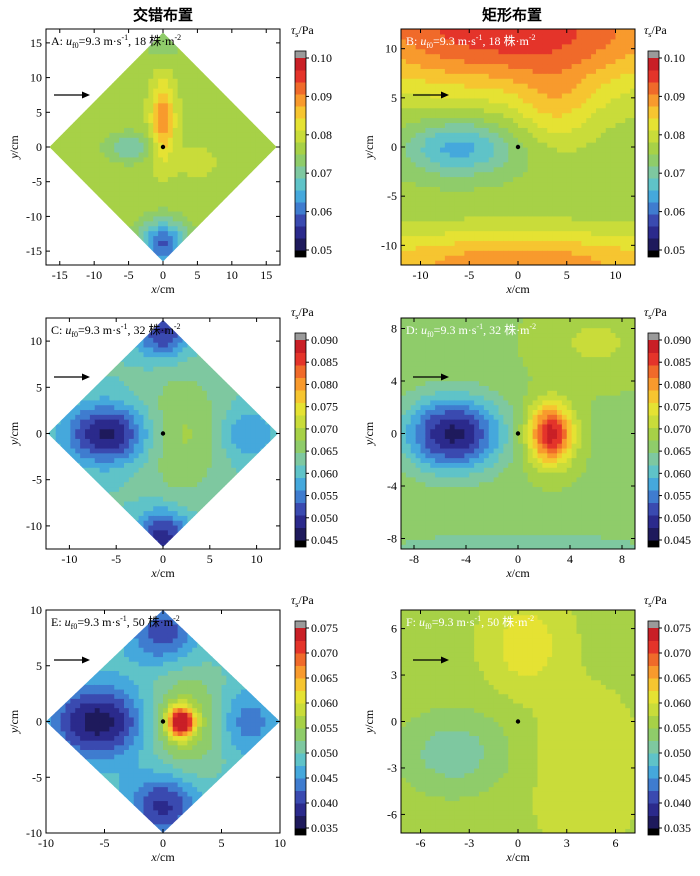 The height and width of the screenshot is (876, 700). What do you see at coordinates (166, 289) in the screenshot?
I see `x-axis-unit: /cm` at bounding box center [166, 289].